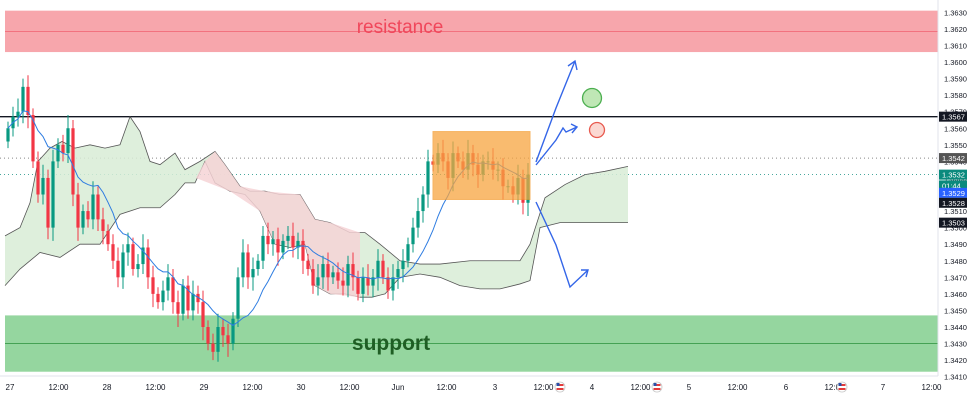  I want to click on event-flags, so click(701, 387).